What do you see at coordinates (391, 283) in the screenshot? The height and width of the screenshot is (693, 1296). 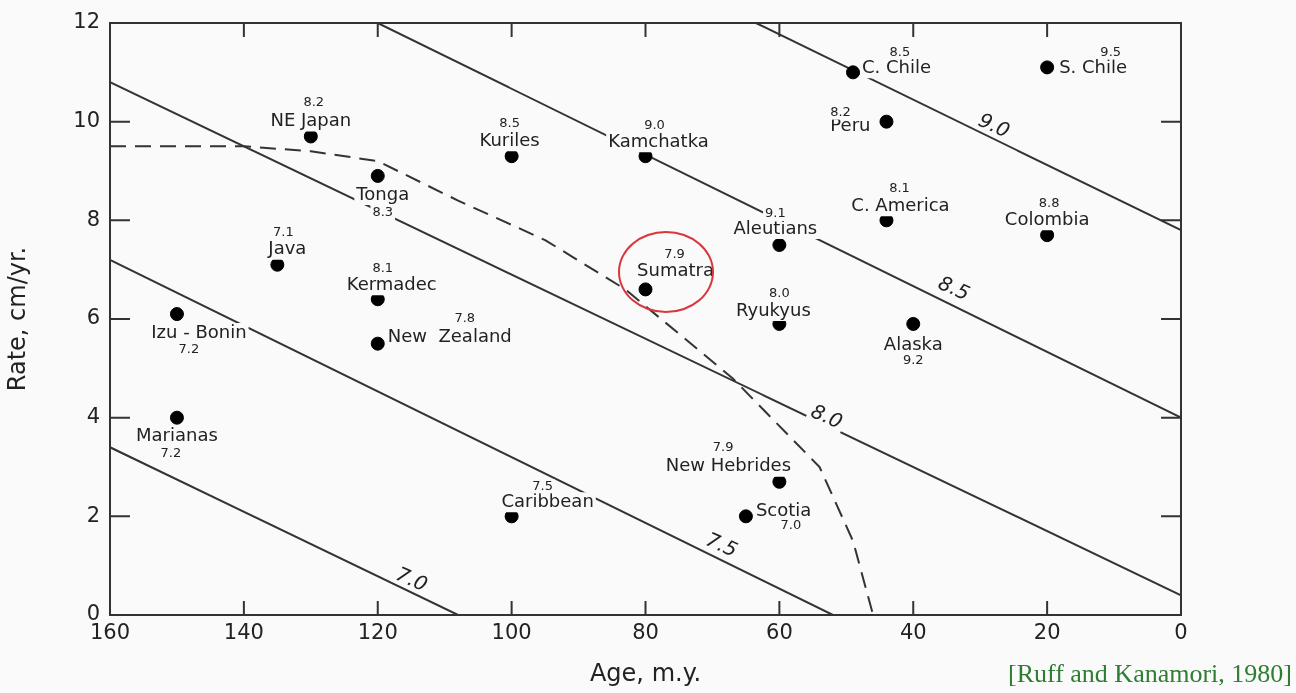 I see `annotation: Kermadec` at bounding box center [391, 283].